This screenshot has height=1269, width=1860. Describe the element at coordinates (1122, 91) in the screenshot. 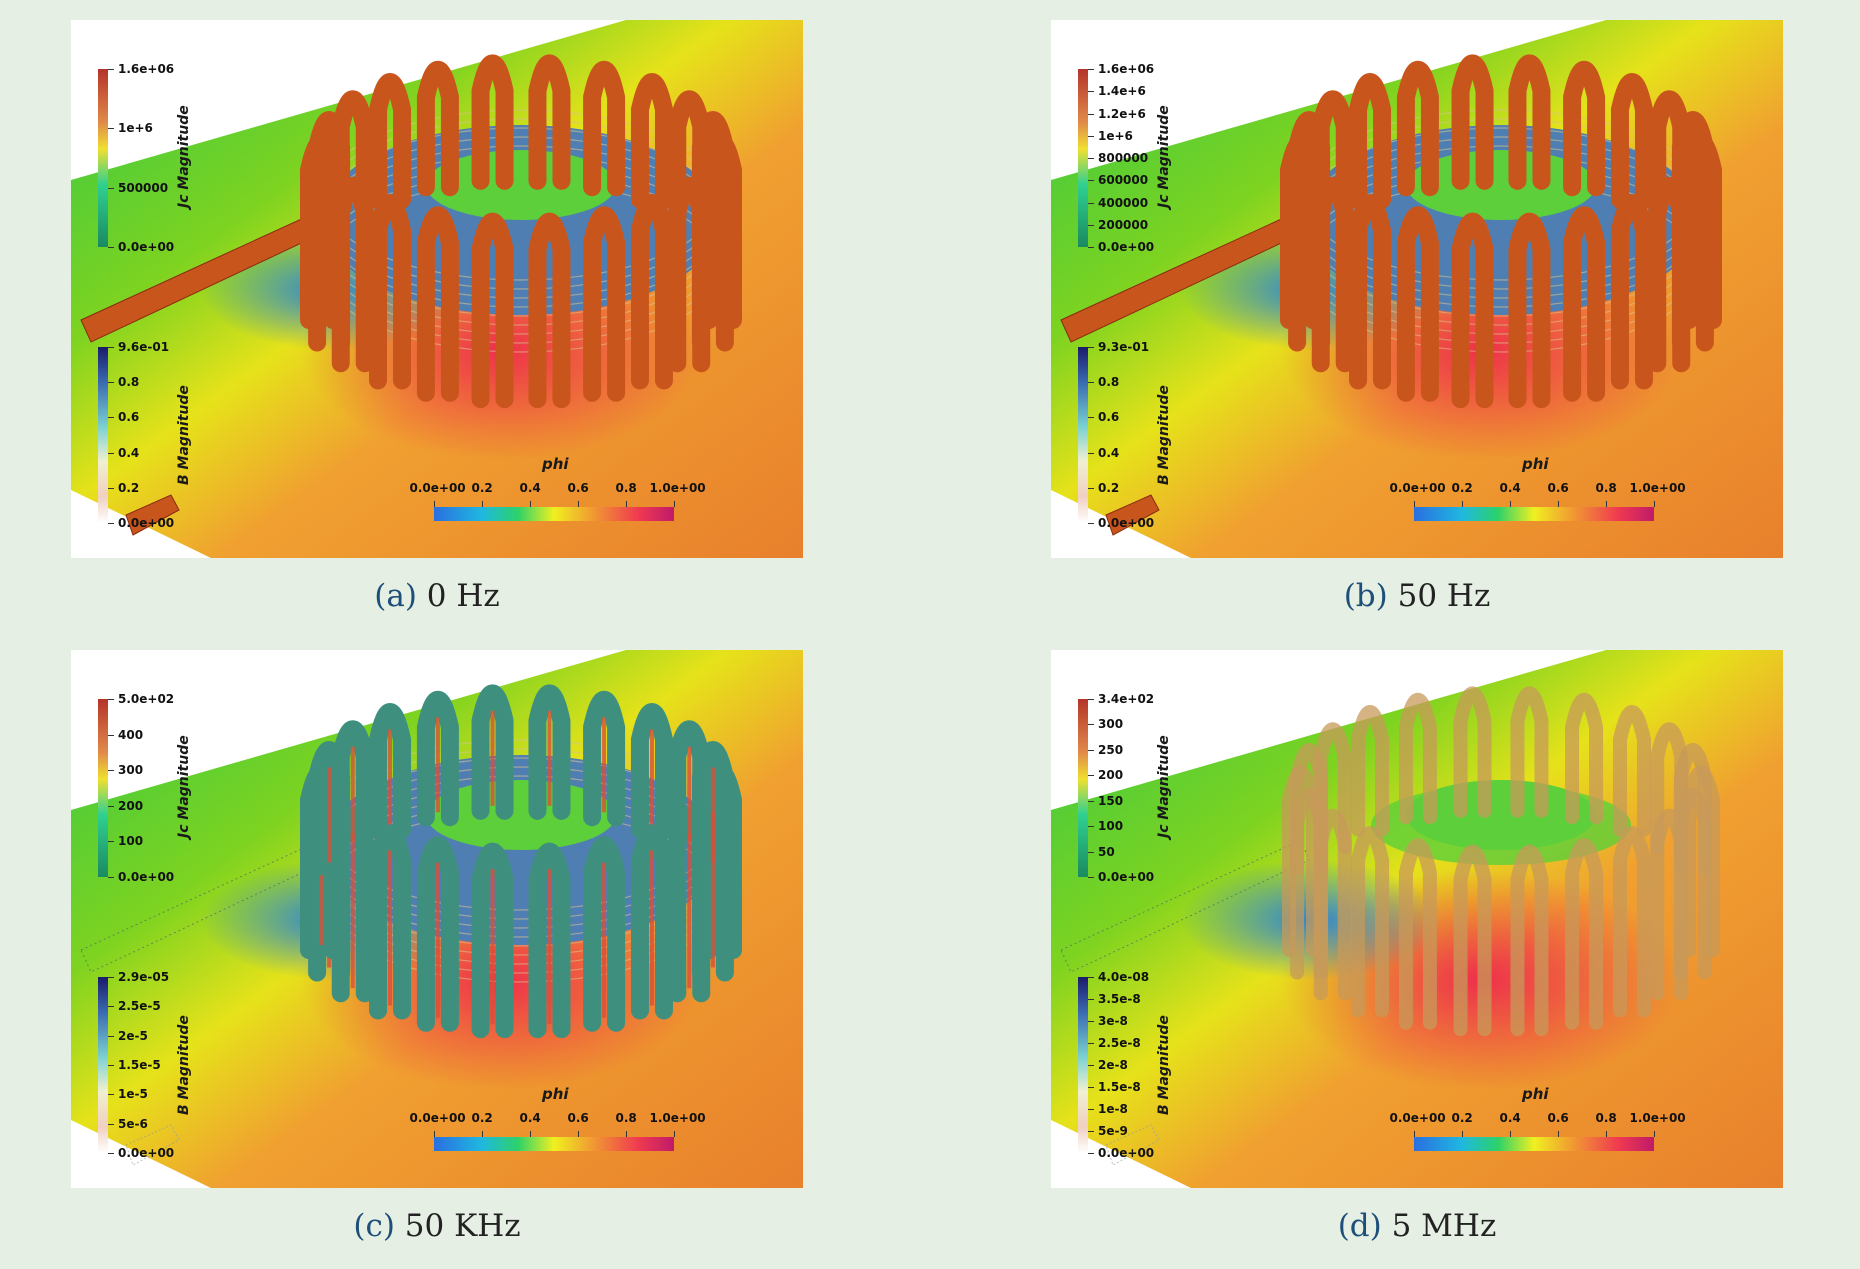

I see `jc-tick-label: 1.4e+6` at that location.